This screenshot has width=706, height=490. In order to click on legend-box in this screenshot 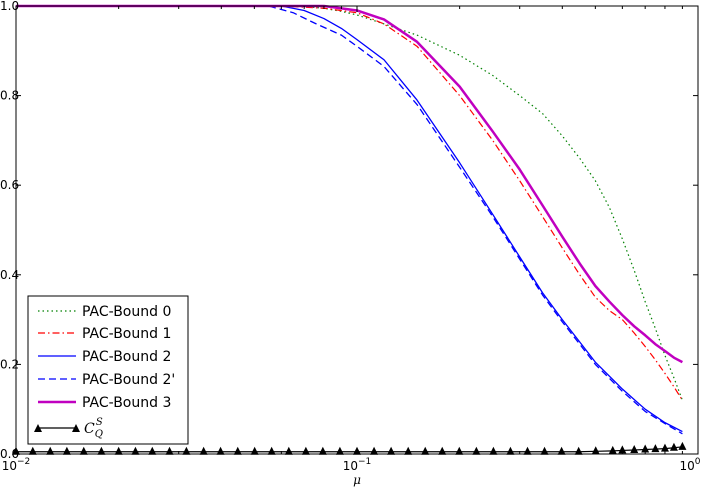, I will do `click(108, 370)`.